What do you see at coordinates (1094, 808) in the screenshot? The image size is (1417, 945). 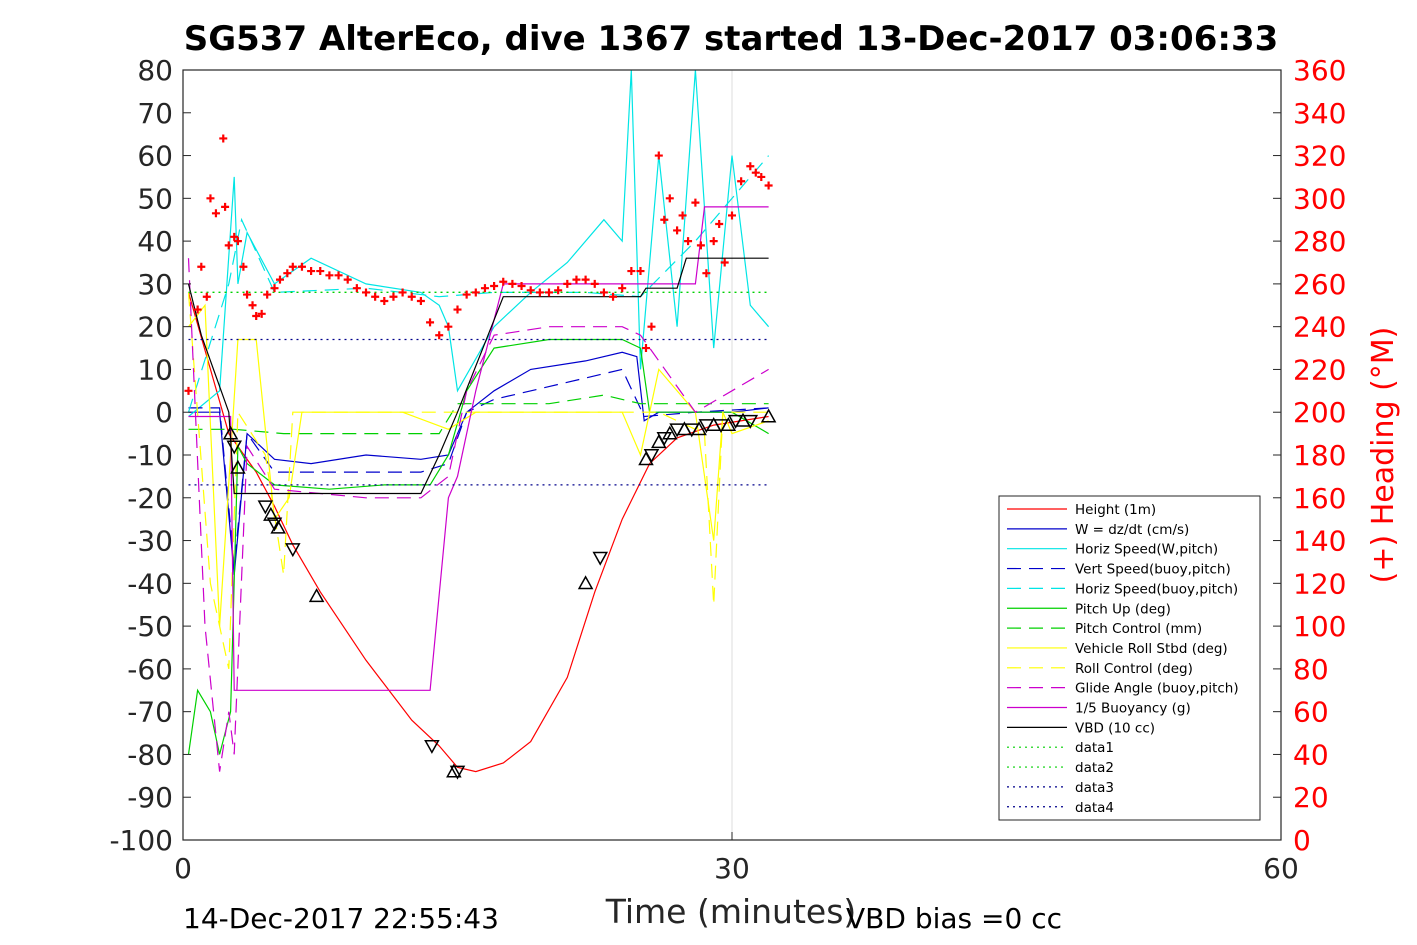 I see `legend-label: data4` at bounding box center [1094, 808].